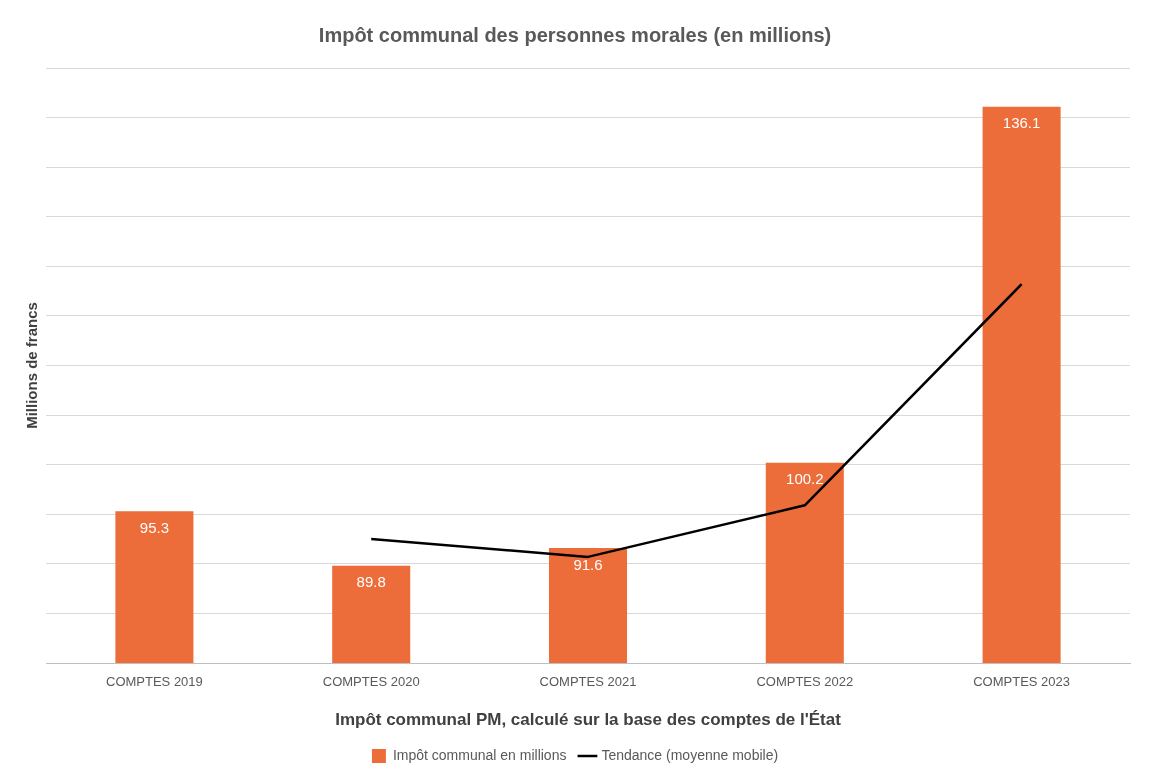 The height and width of the screenshot is (783, 1160). I want to click on data-label: 89.8, so click(371, 582).